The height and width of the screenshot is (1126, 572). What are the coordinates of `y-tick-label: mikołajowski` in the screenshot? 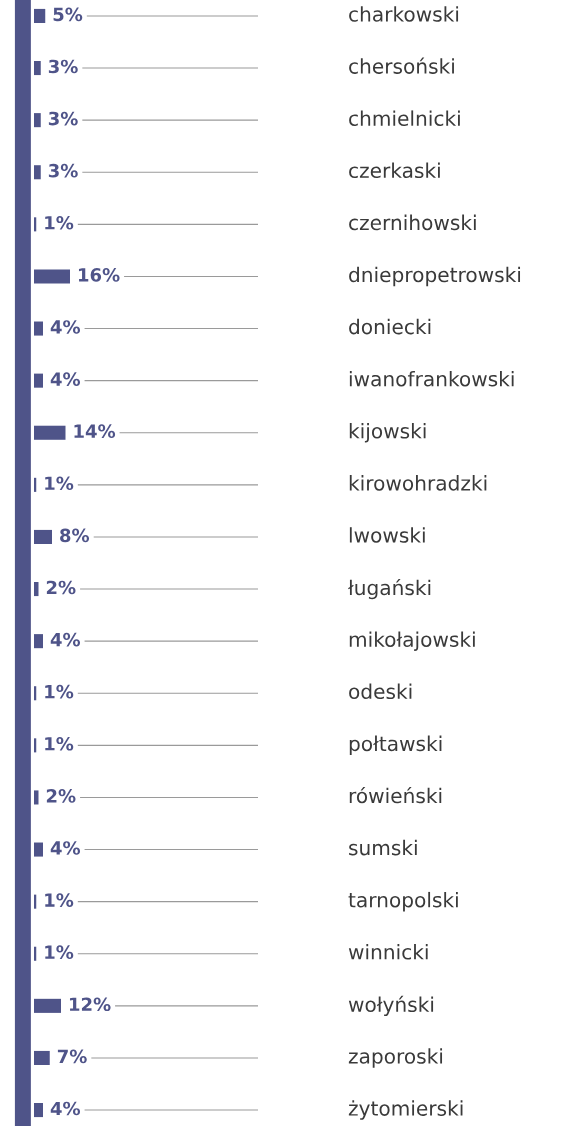 It's located at (412, 641).